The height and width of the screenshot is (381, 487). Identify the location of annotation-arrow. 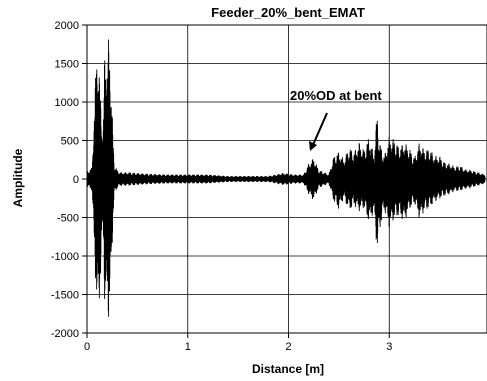
(320, 129).